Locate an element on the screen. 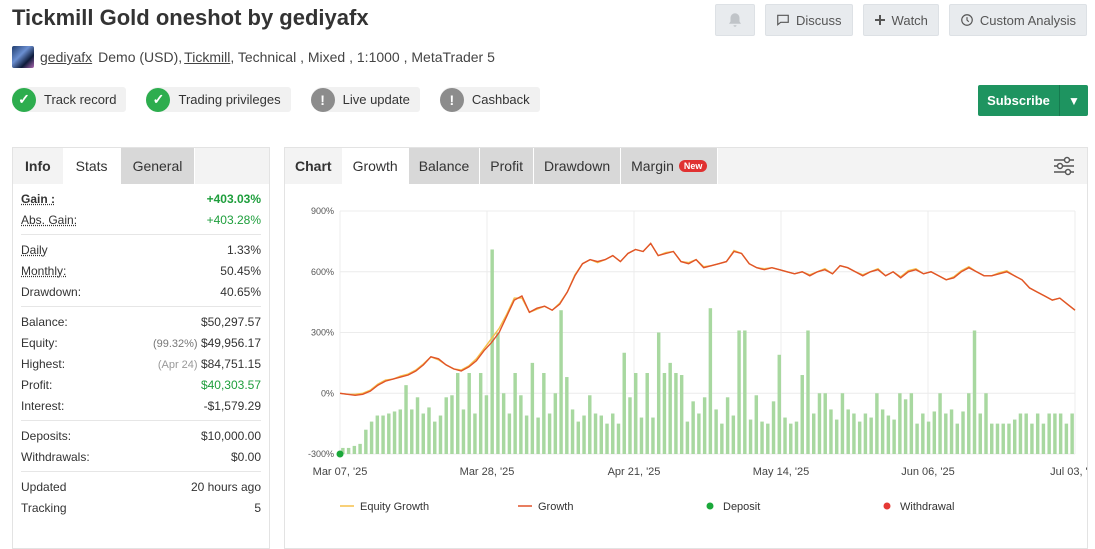 The width and height of the screenshot is (1095, 549). custom-analysis-button: Custom Analysis is located at coordinates (1017, 20).